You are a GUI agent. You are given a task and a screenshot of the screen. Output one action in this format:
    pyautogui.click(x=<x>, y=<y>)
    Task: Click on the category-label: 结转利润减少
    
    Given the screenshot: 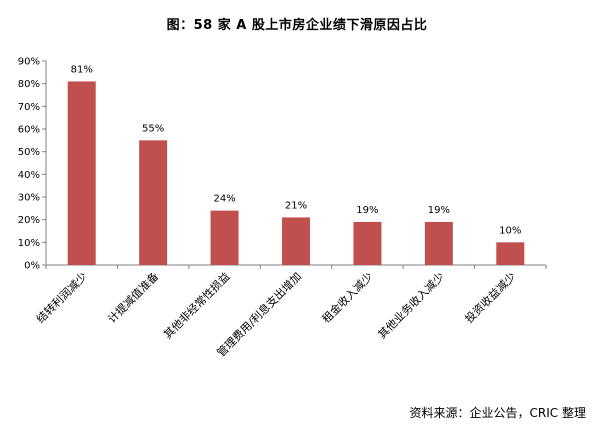 What is the action you would take?
    pyautogui.click(x=61, y=297)
    